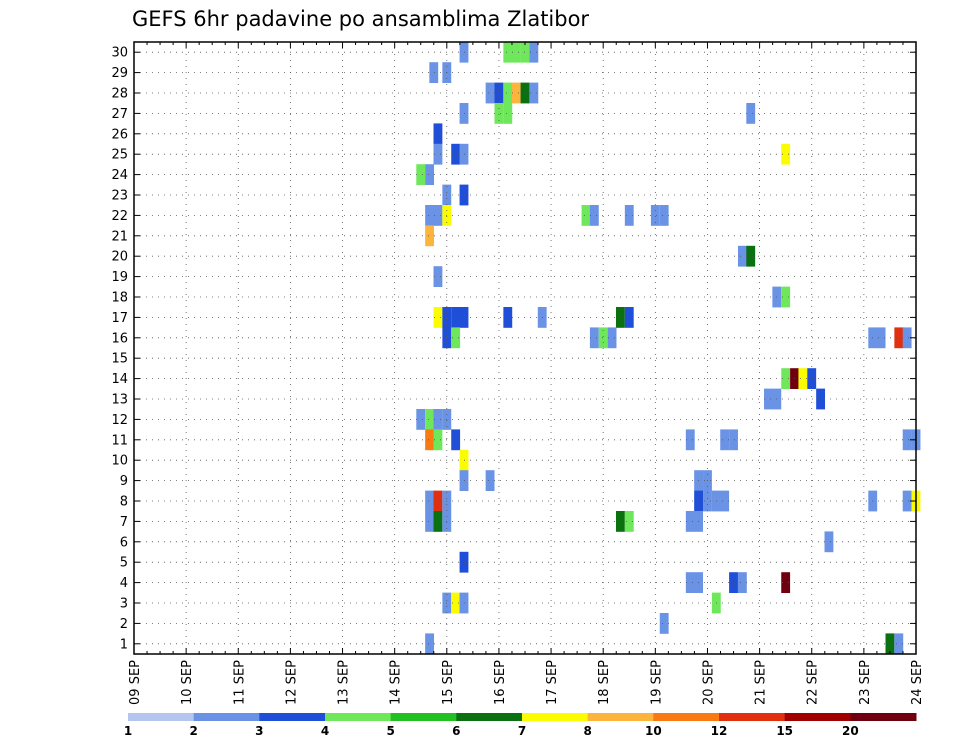  What do you see at coordinates (522, 731) in the screenshot?
I see `legend-label: 7` at bounding box center [522, 731].